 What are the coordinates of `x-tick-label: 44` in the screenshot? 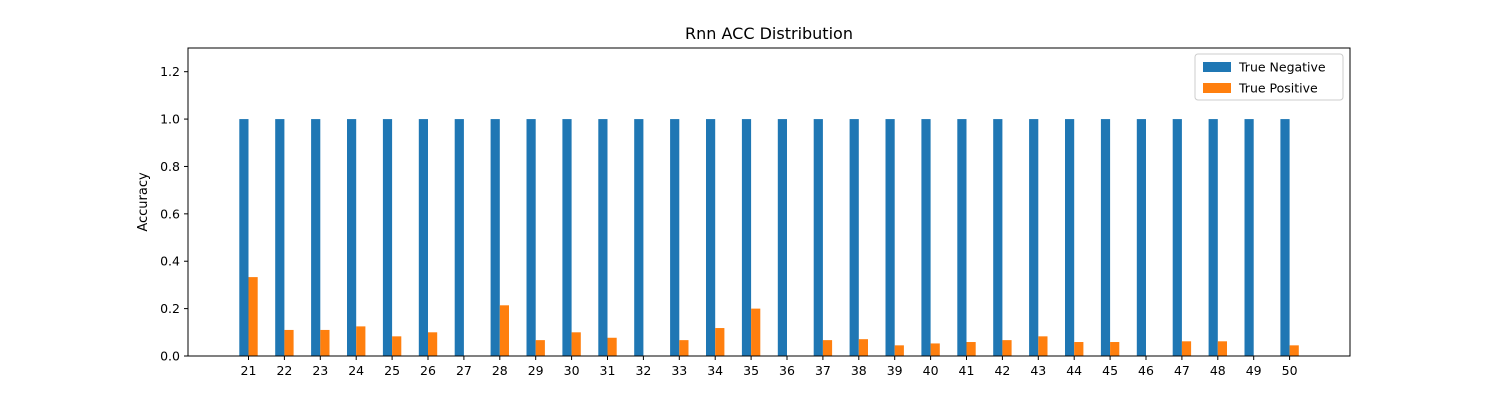 It's located at (1074, 370).